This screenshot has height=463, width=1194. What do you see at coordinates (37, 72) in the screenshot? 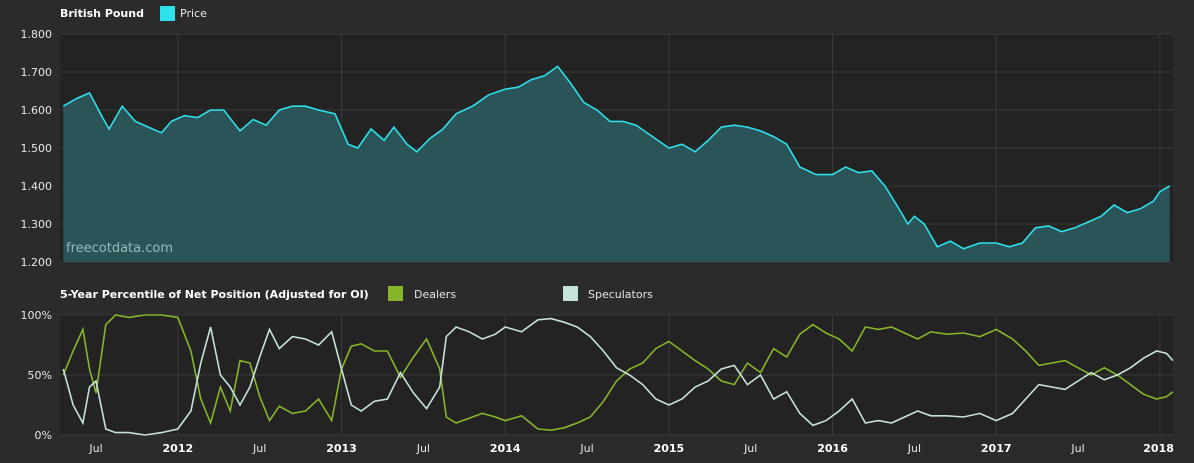
I see `price-y-tick-label: 1.700` at bounding box center [37, 72].